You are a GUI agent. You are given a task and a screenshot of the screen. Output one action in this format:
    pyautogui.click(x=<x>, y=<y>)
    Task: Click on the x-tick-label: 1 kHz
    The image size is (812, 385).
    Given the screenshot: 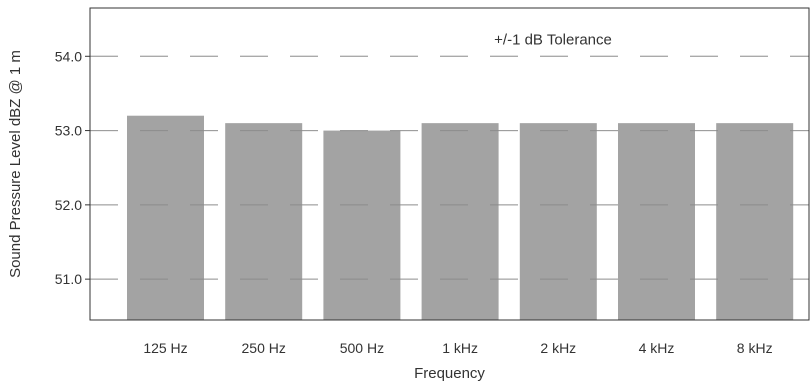 What is the action you would take?
    pyautogui.click(x=460, y=348)
    